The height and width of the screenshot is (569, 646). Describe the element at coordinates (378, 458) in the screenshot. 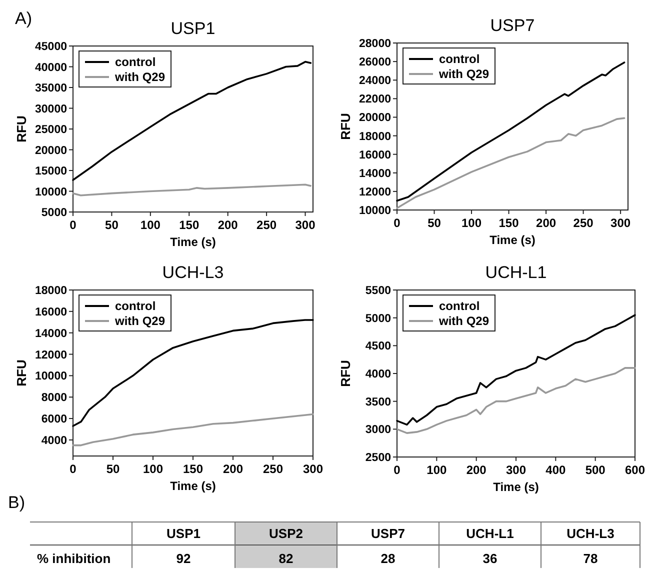

I see `y-tick-label: 2500` at that location.